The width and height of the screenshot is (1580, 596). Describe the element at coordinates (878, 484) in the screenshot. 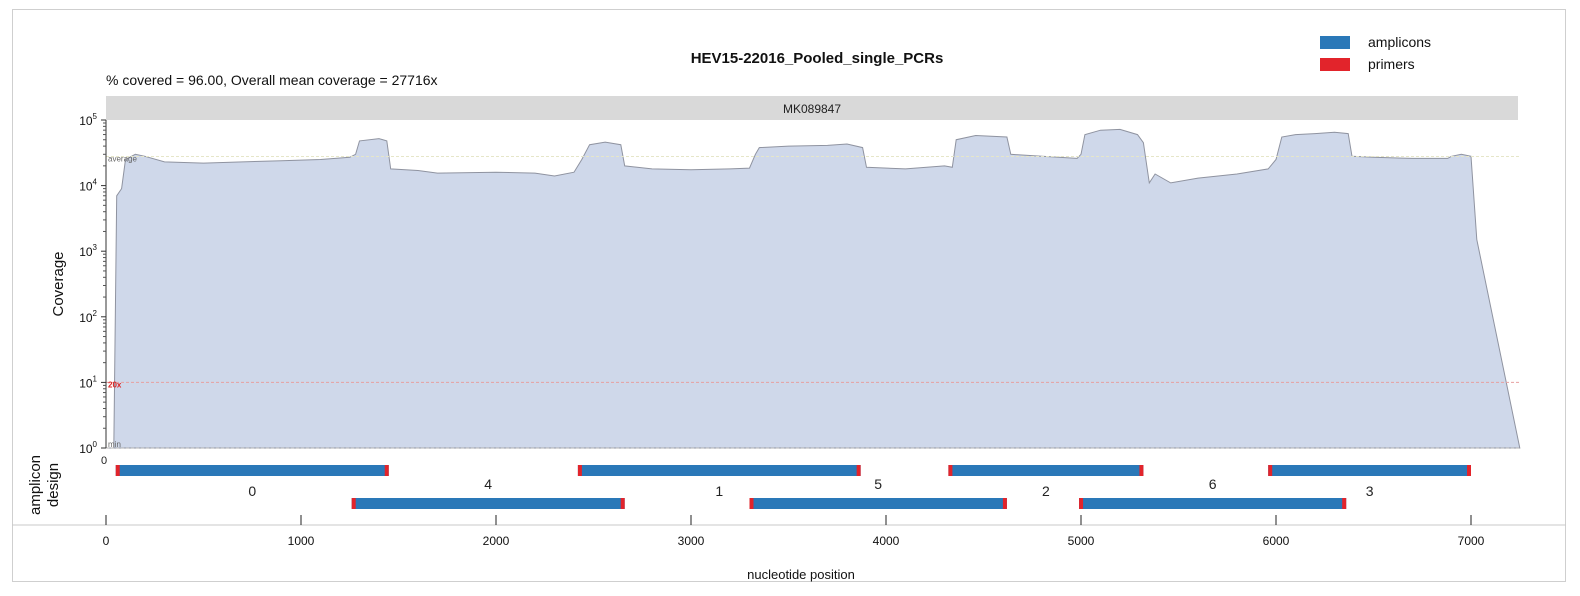

I see `amplicon-label-5: 5` at that location.